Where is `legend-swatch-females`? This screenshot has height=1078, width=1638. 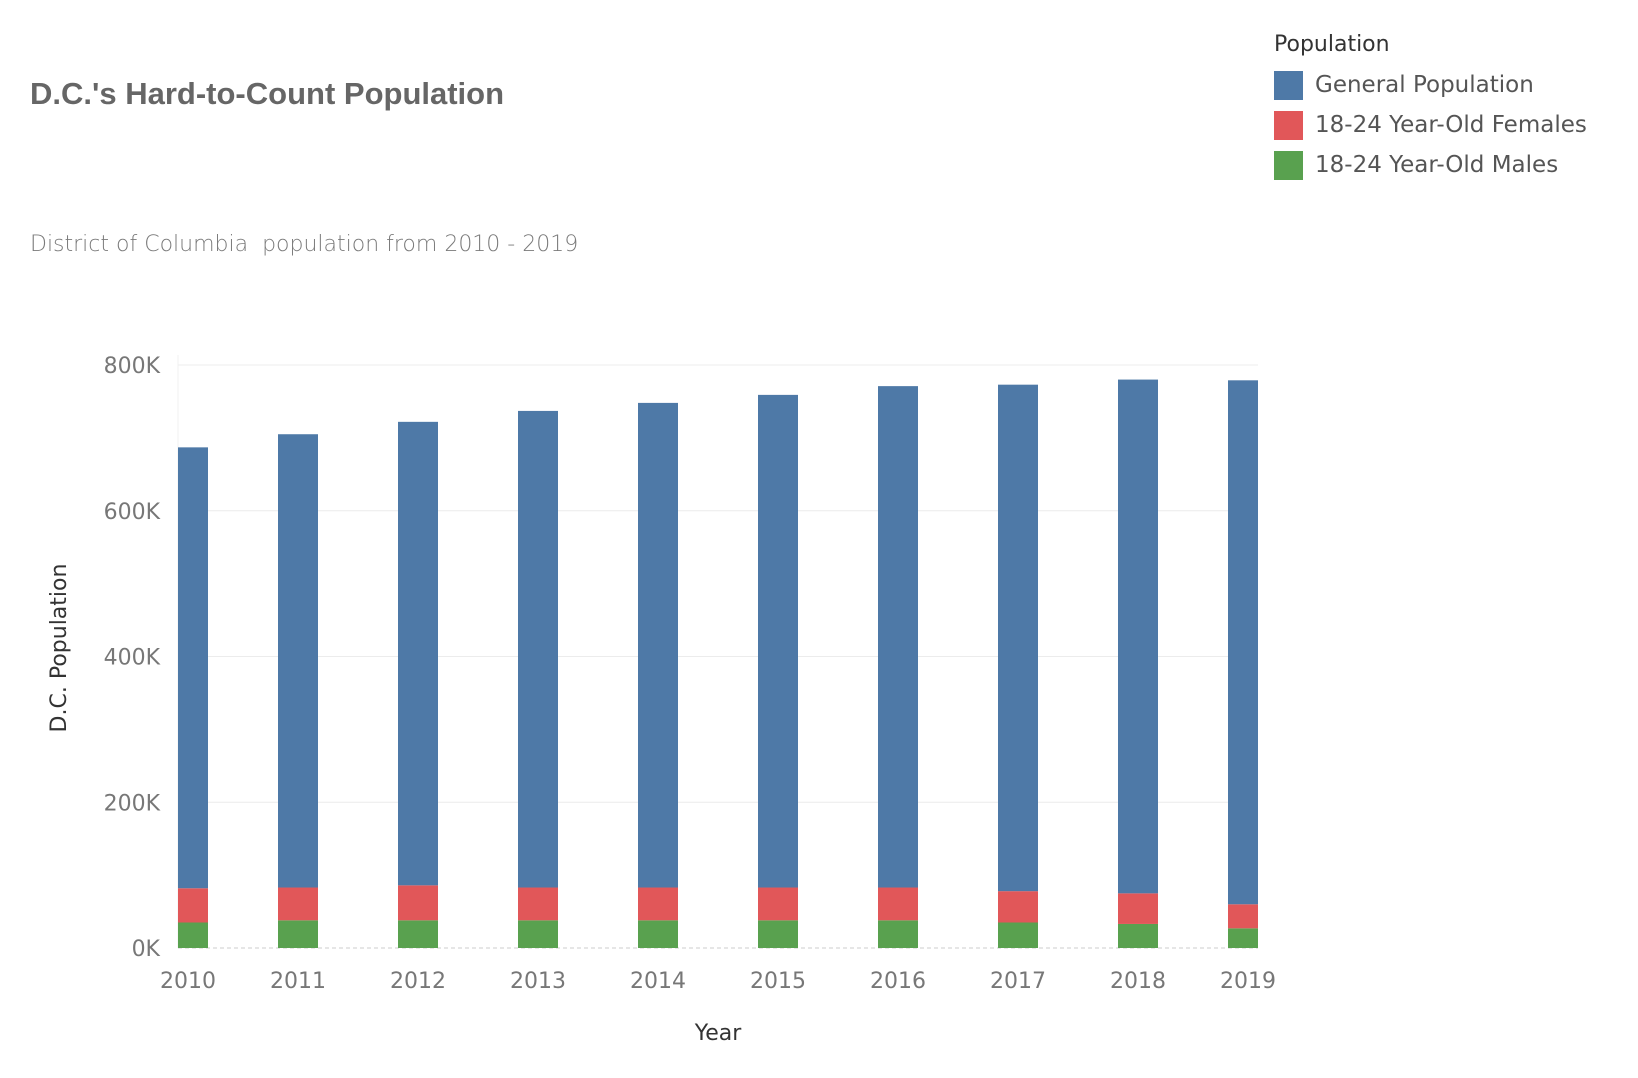 legend-swatch-females is located at coordinates (1288, 125).